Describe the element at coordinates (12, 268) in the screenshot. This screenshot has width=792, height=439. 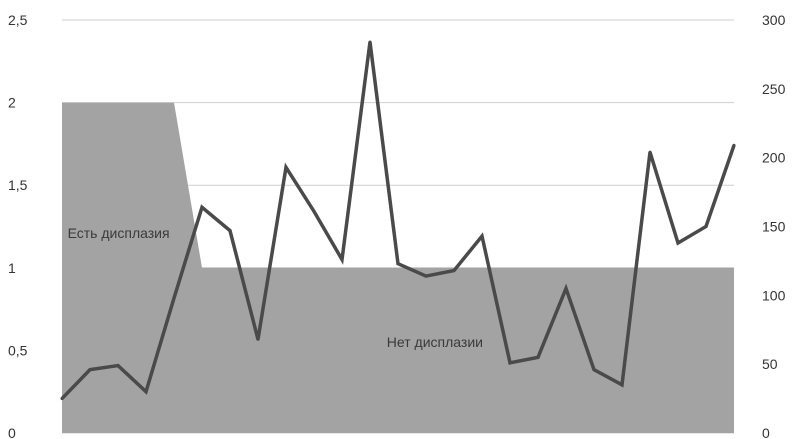
I see `left-tick-label: 1` at that location.